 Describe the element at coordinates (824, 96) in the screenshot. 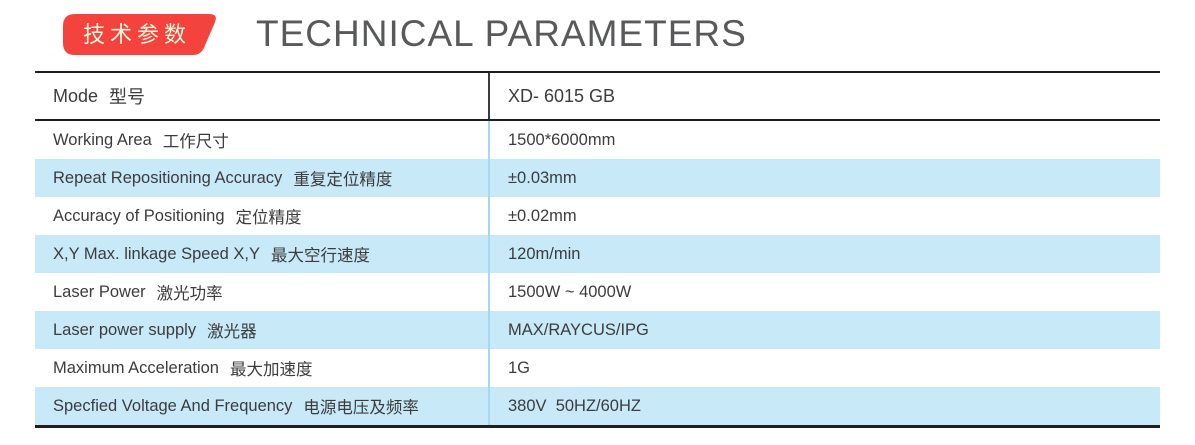

I see `header-value-cell: XD- 6015 GB` at that location.